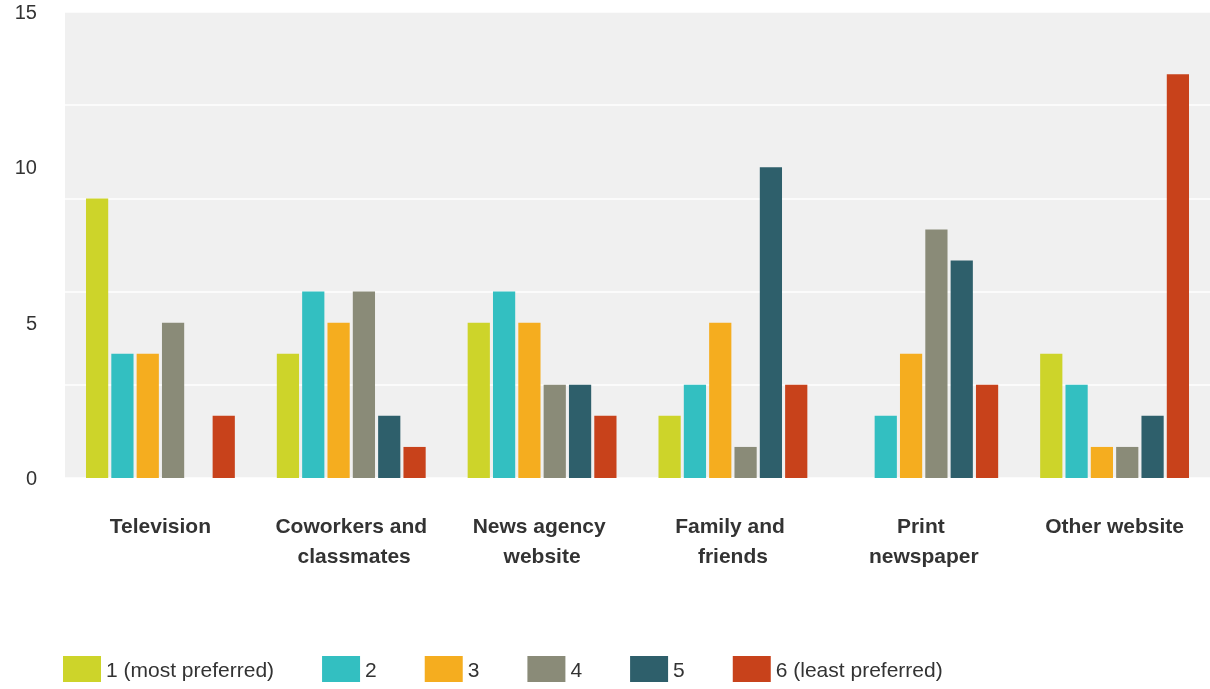 The width and height of the screenshot is (1210, 689). Describe the element at coordinates (31, 478) in the screenshot. I see `y-tick-label: 0` at that location.